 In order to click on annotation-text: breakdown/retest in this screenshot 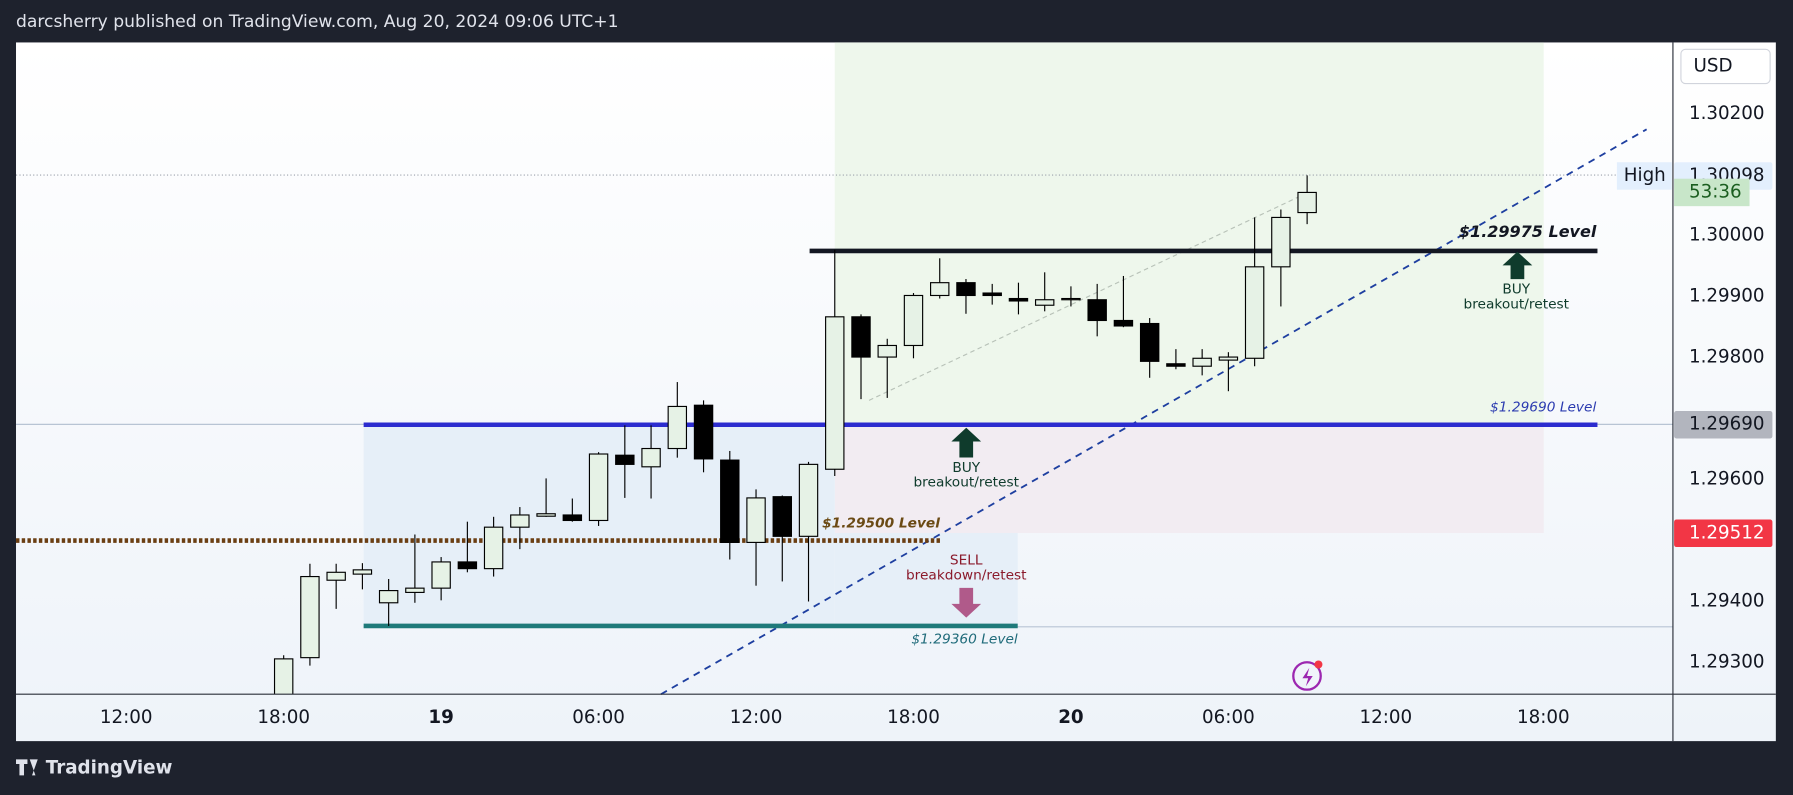, I will do `click(966, 575)`.